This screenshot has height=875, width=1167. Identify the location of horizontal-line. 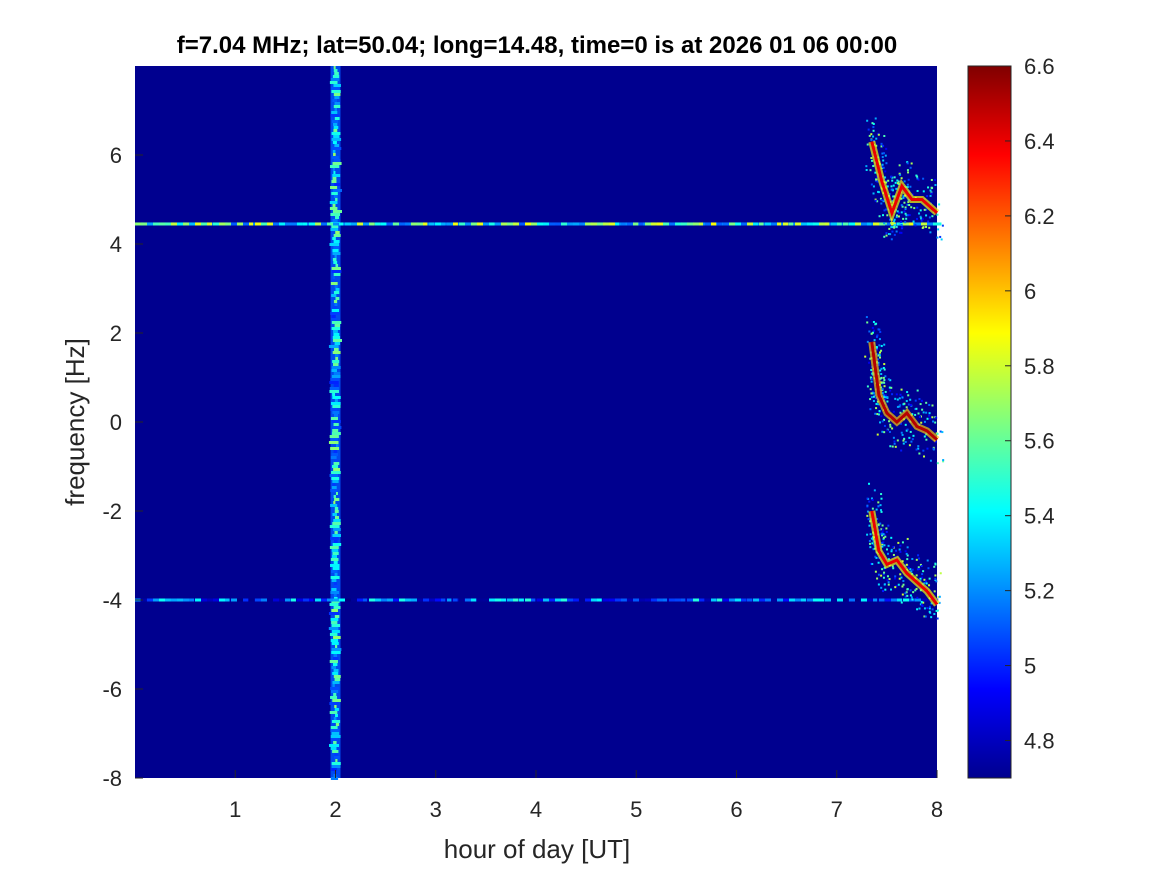
(538, 224).